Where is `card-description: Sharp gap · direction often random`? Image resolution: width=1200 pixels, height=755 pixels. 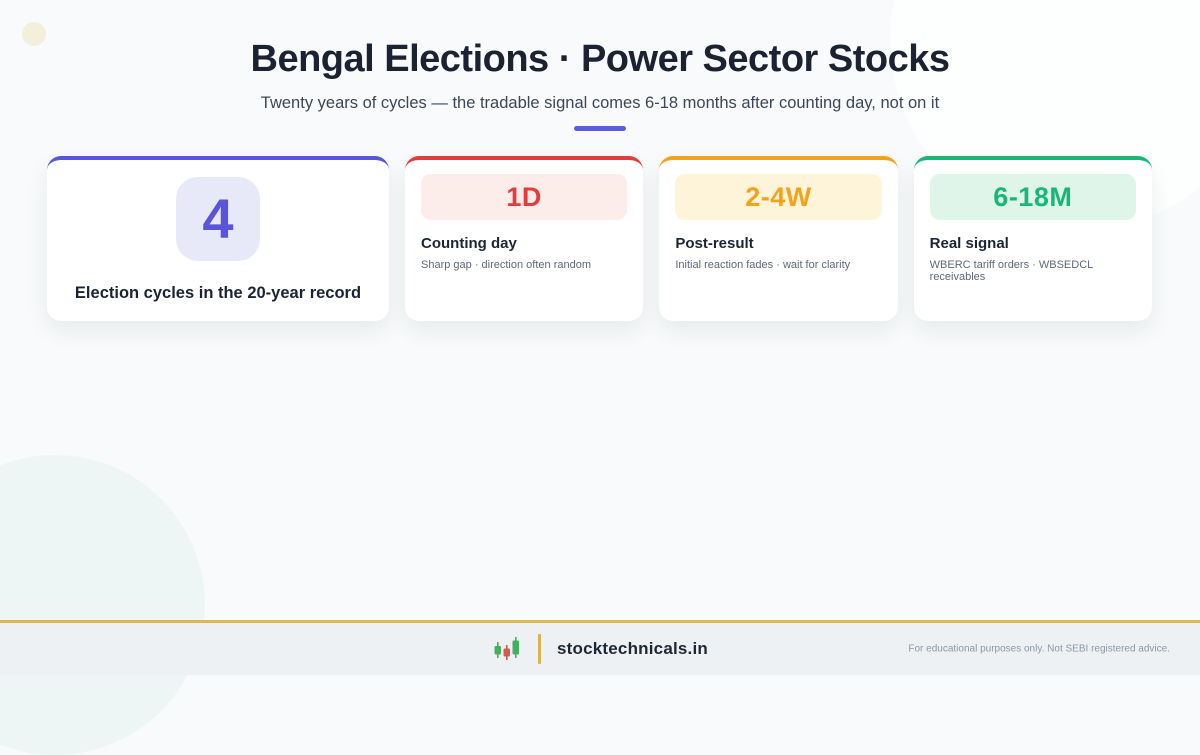
card-description: Sharp gap · direction often random is located at coordinates (506, 265).